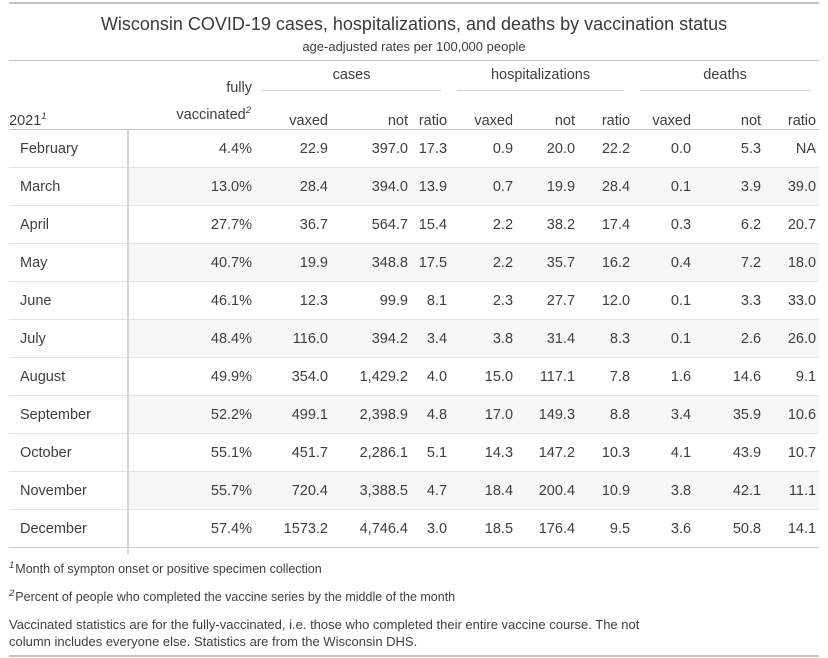 This screenshot has height=658, width=828. I want to click on value-cell-cases-vaxed: 116.0, so click(290, 338).